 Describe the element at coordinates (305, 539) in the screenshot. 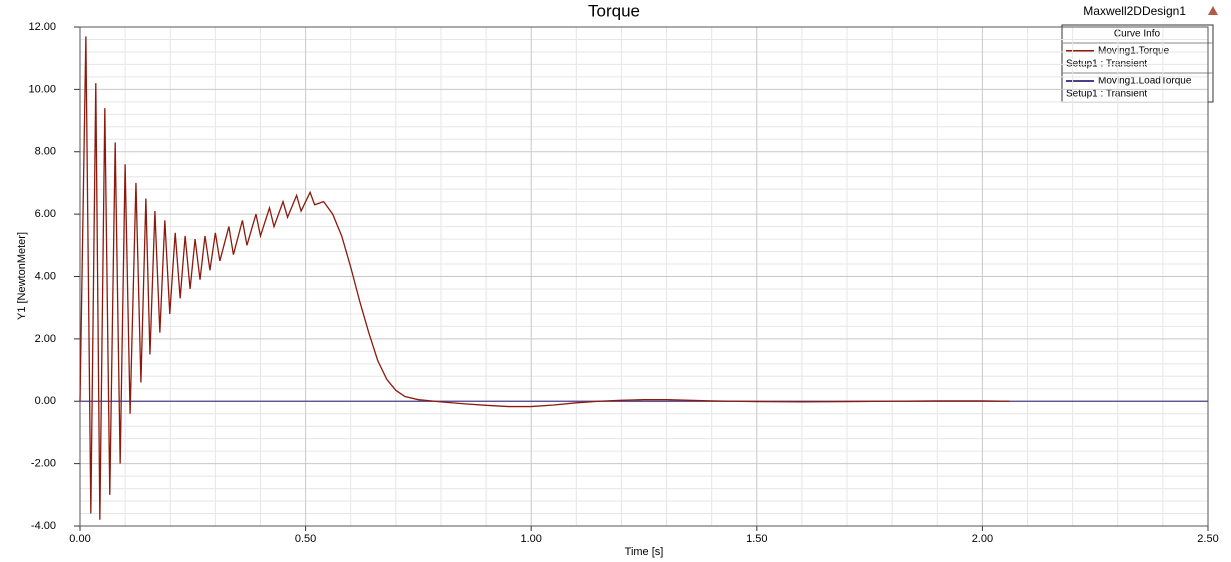

I see `x-tick-label: 0.50` at that location.